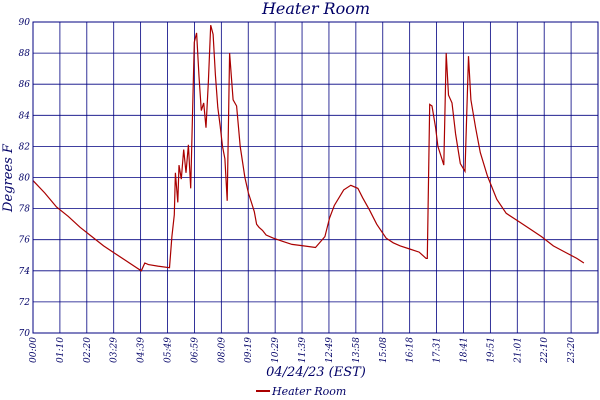  What do you see at coordinates (25, 116) in the screenshot?
I see `y-tick-label: 84` at bounding box center [25, 116].